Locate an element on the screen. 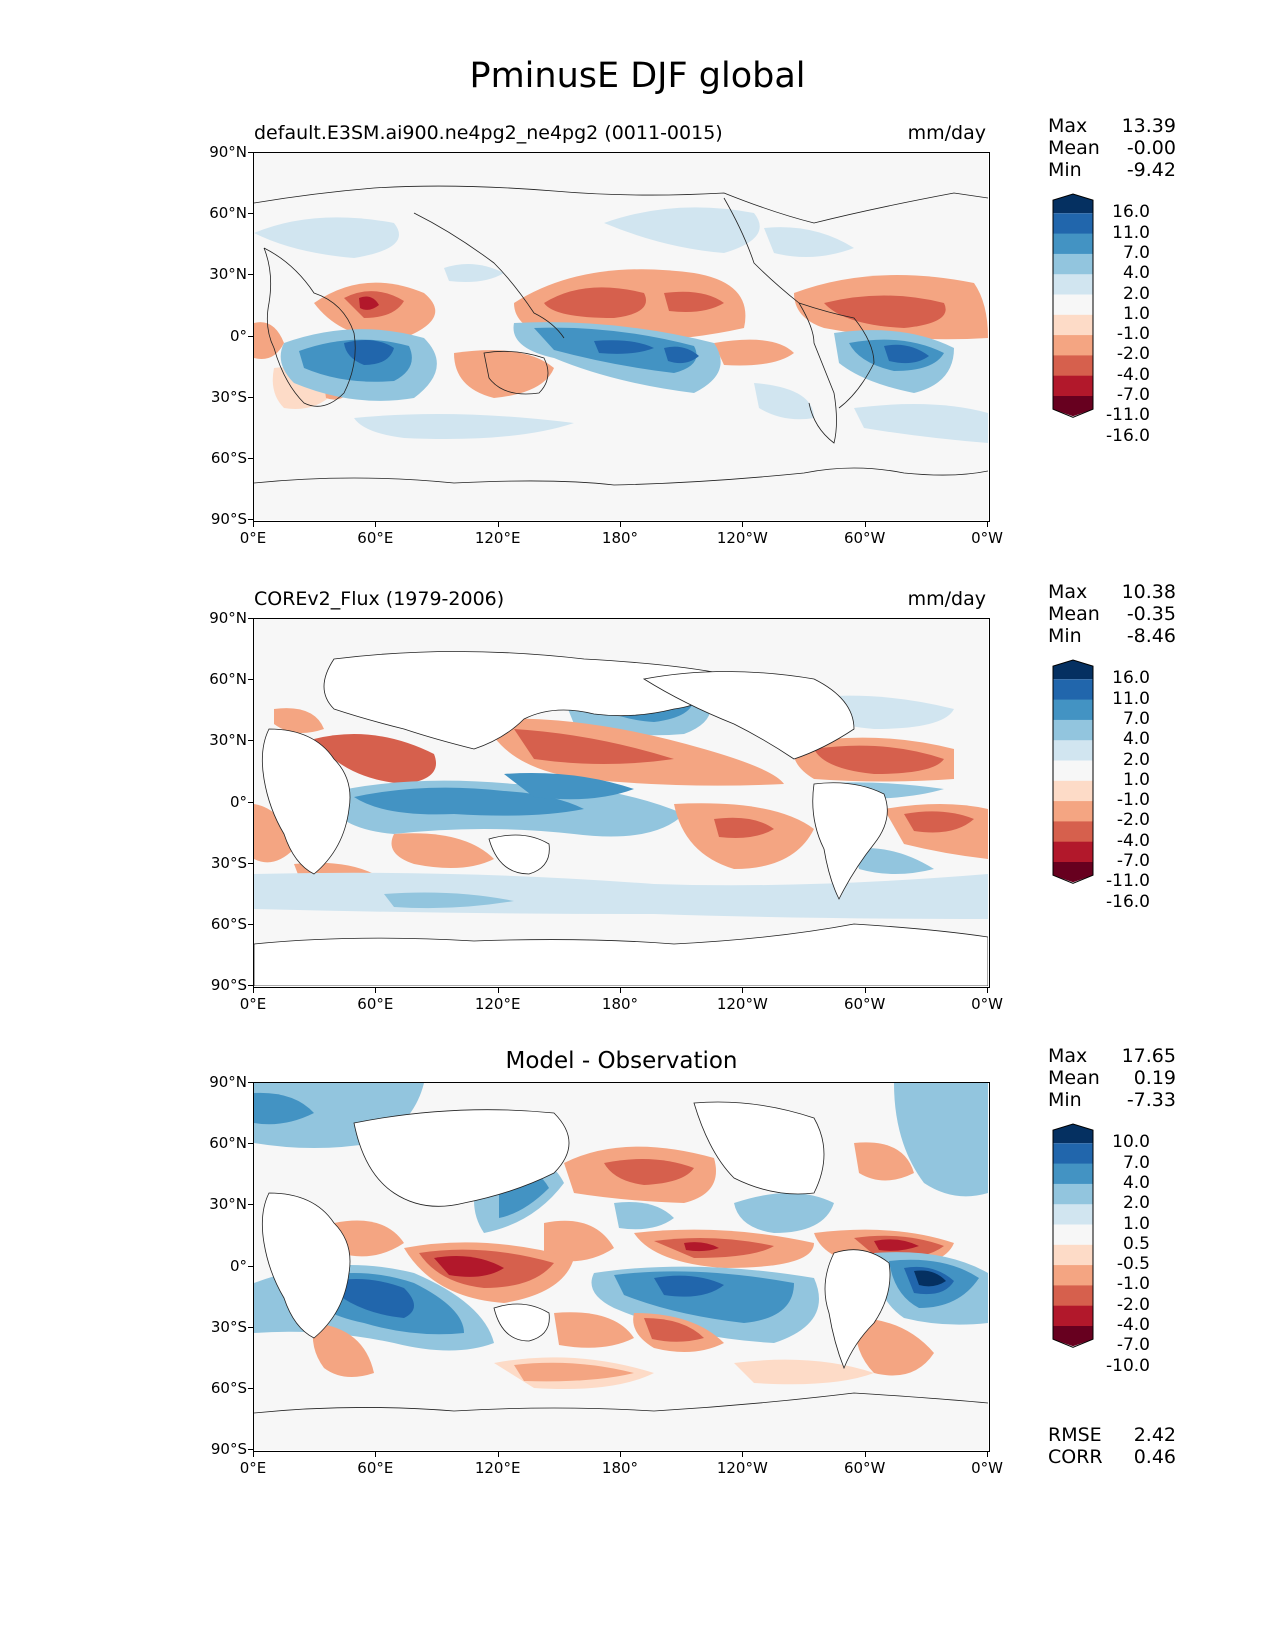 The height and width of the screenshot is (1650, 1275). y-tick-label: 60°S is located at coordinates (228, 923).